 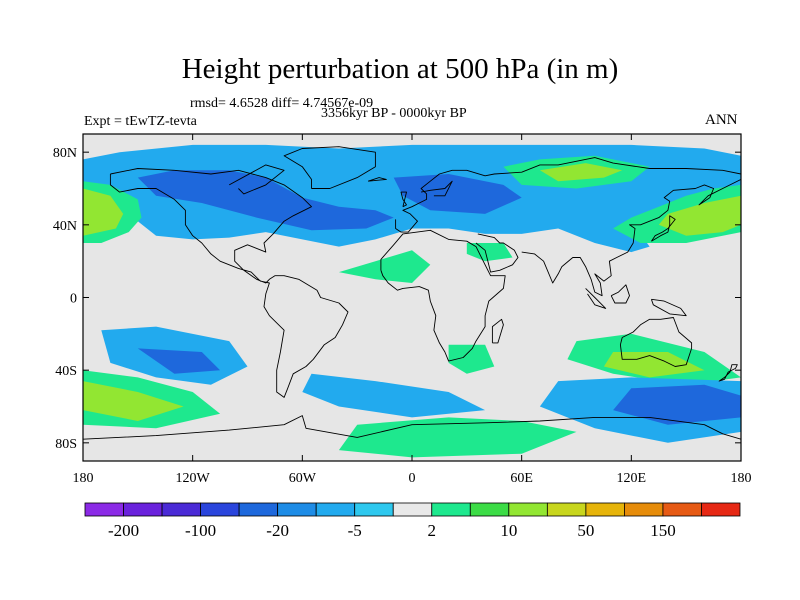 I want to click on field-region-arabia-green, so click(x=489, y=252).